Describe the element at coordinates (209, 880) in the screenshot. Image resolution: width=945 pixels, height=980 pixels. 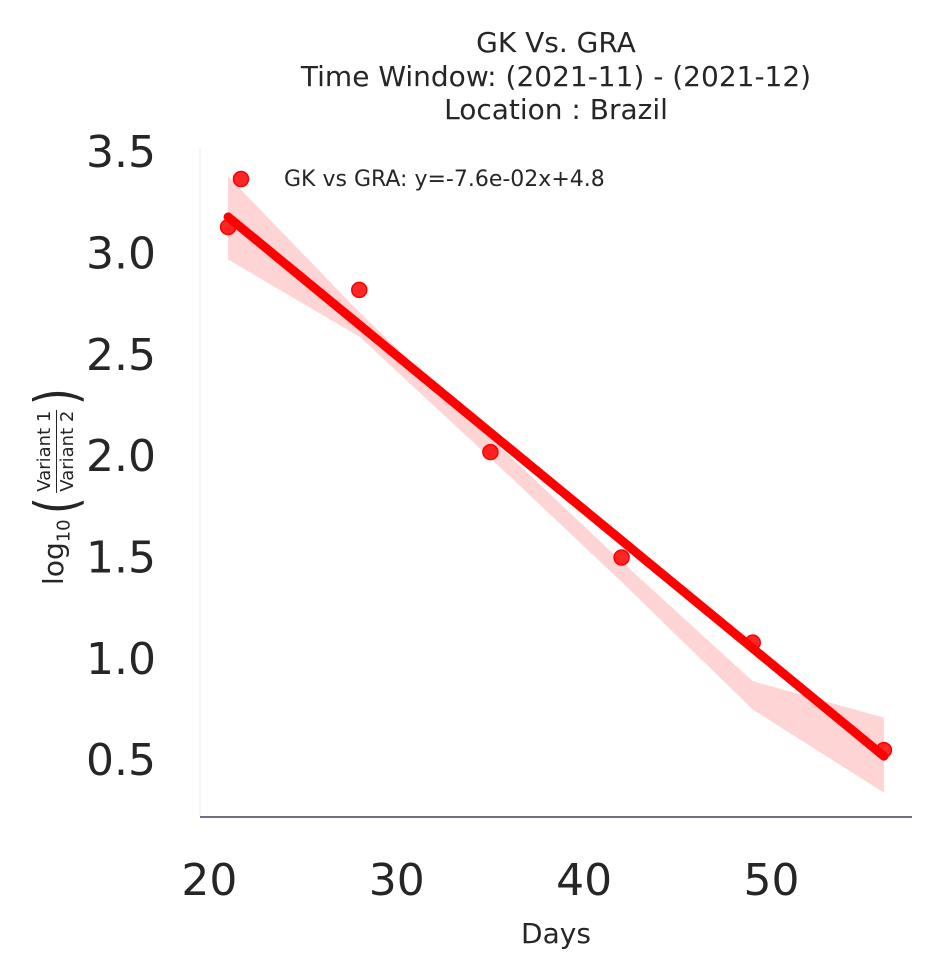
I see `x-tick-label: 20` at that location.